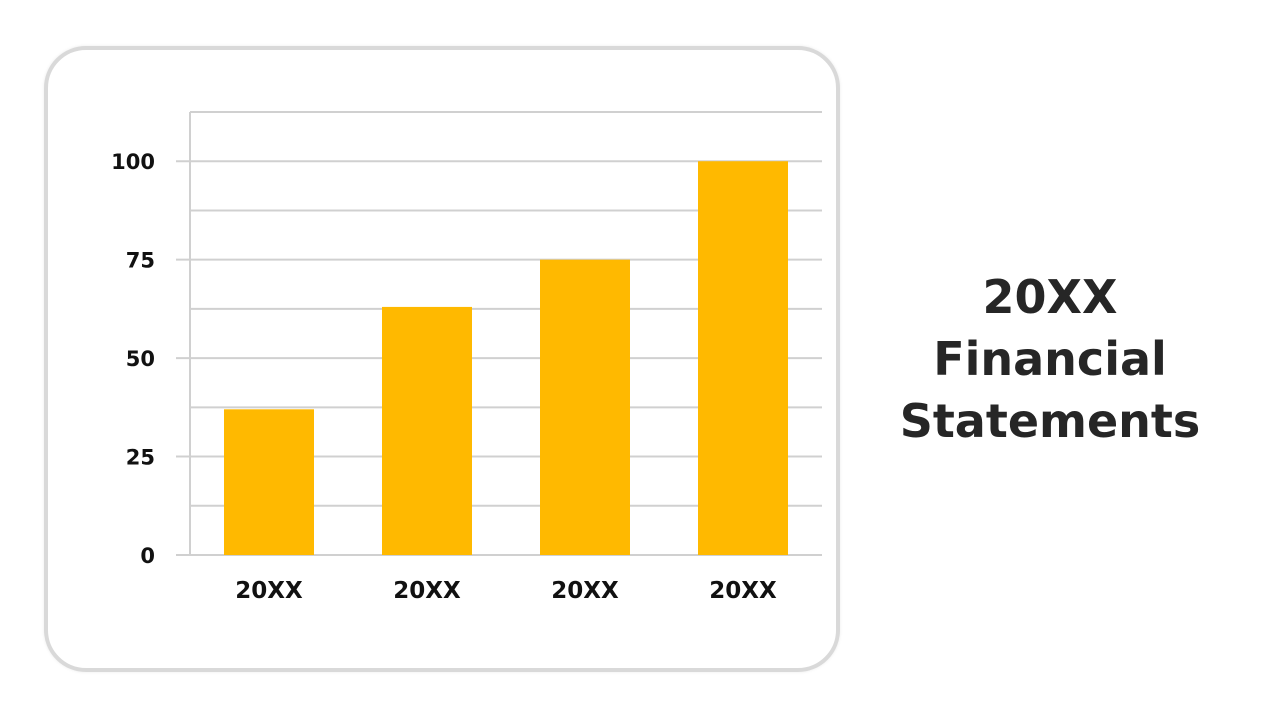  Describe the element at coordinates (147, 556) in the screenshot. I see `y-tick-label: 0` at that location.